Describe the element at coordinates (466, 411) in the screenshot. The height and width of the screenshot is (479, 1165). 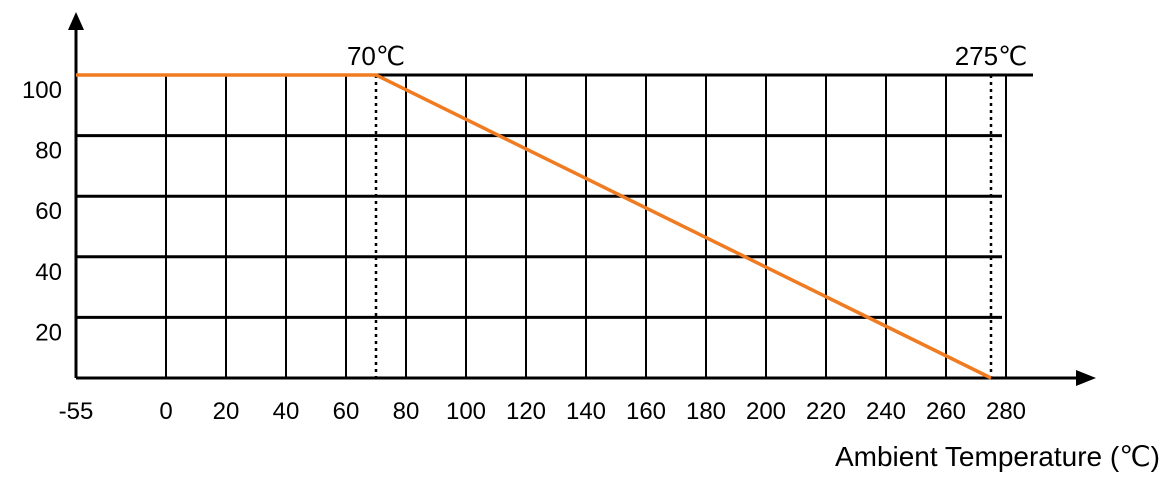
I see `x-tick-label: 100` at that location.